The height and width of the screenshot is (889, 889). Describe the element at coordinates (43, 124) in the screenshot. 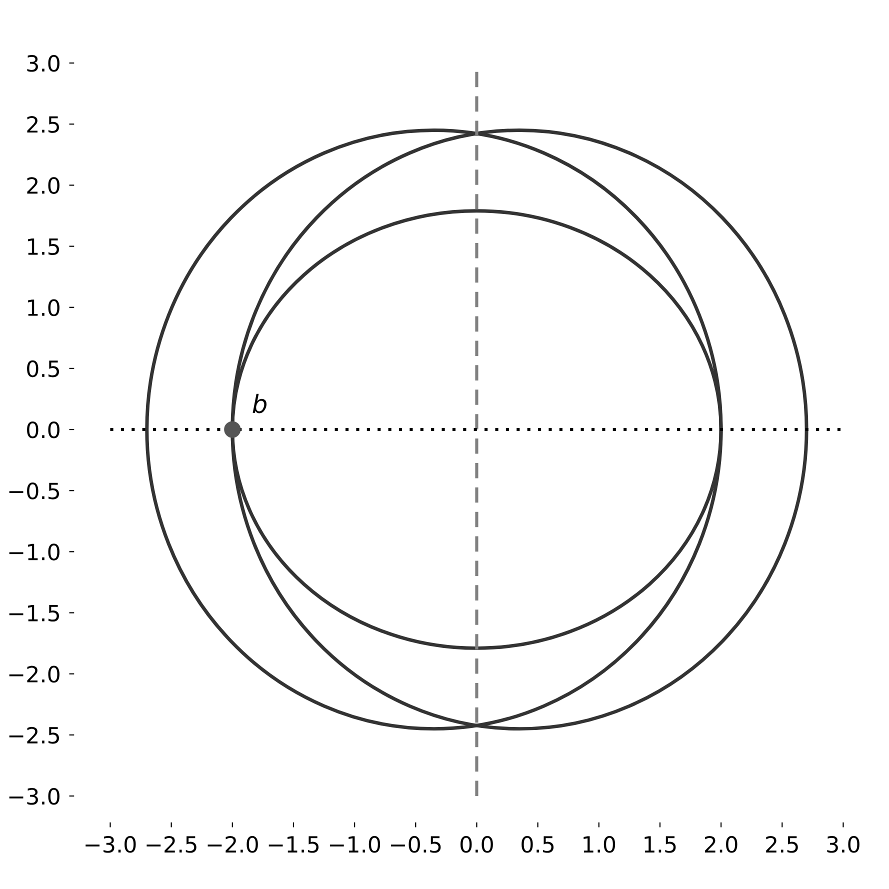

I see `y-tick-label: 2.5` at that location.